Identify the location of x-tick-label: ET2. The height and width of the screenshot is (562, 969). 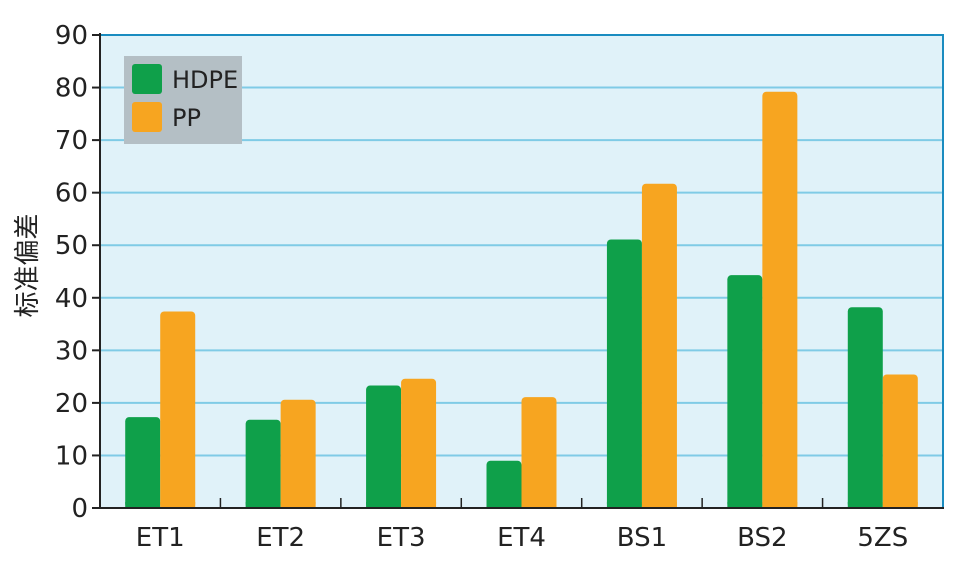
(280, 538).